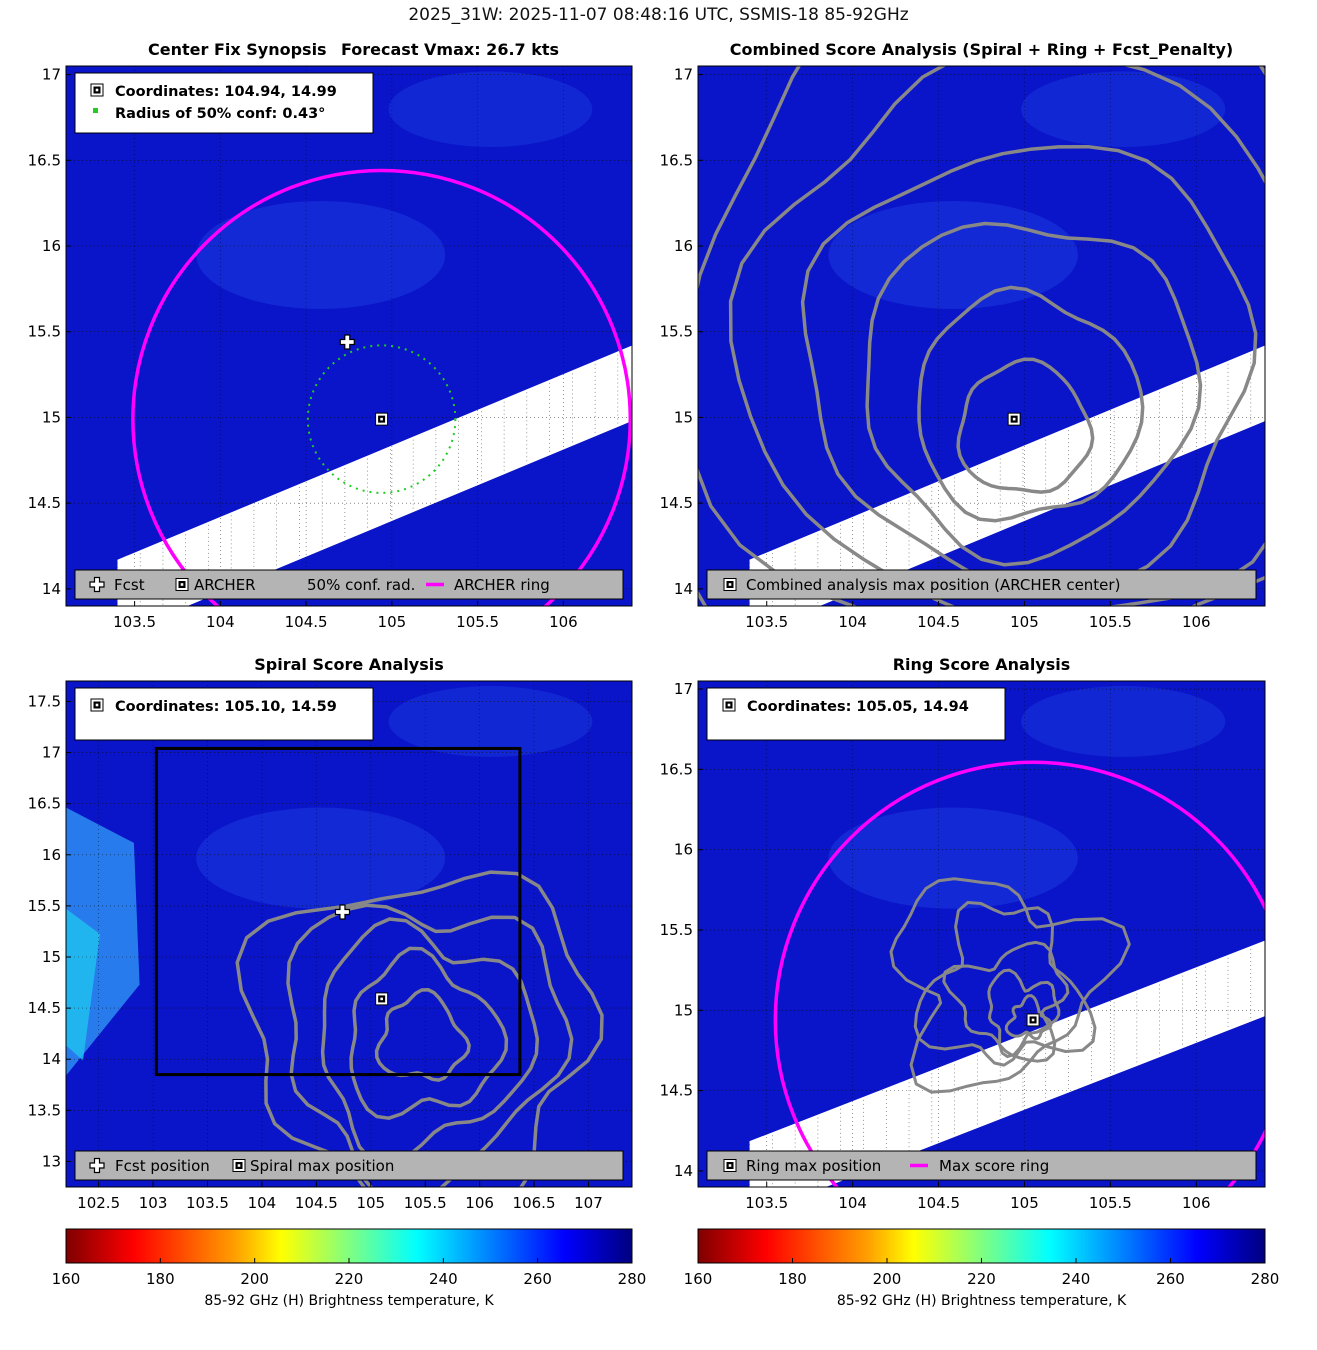  I want to click on legend-bar: Fcst position Spiral max position, so click(349, 1165).